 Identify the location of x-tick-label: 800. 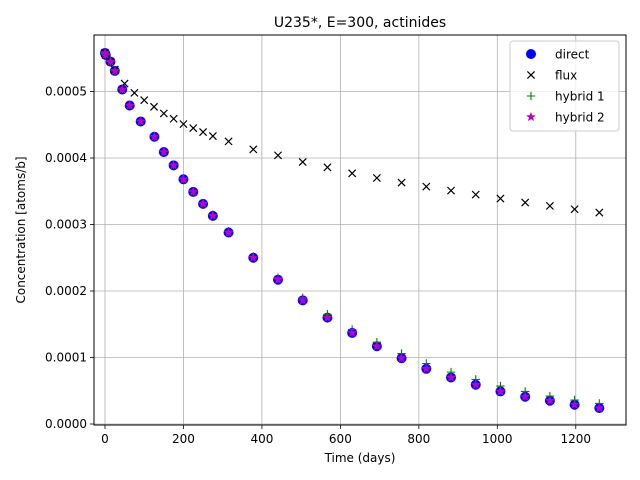
(418, 439).